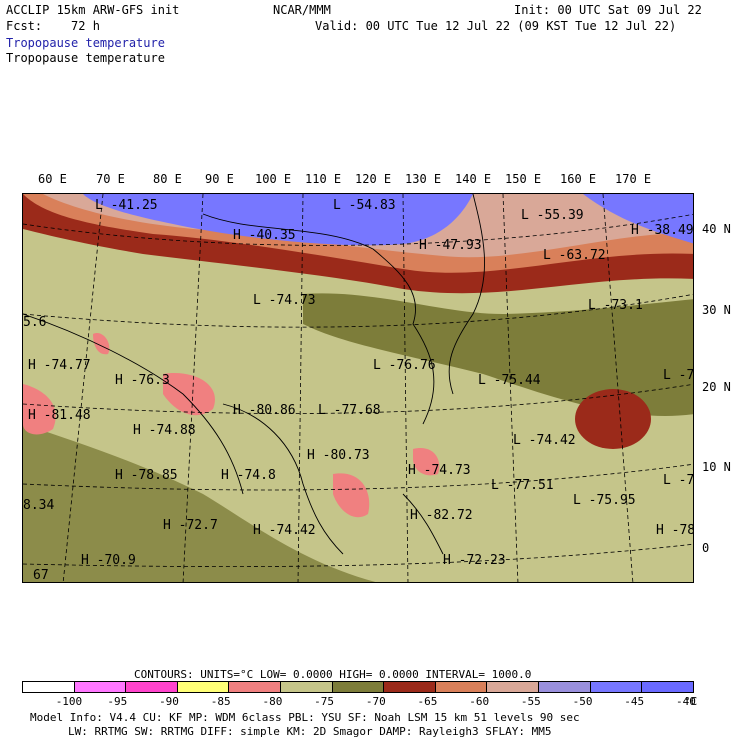  I want to click on longitude-tick: 70 E, so click(110, 179).